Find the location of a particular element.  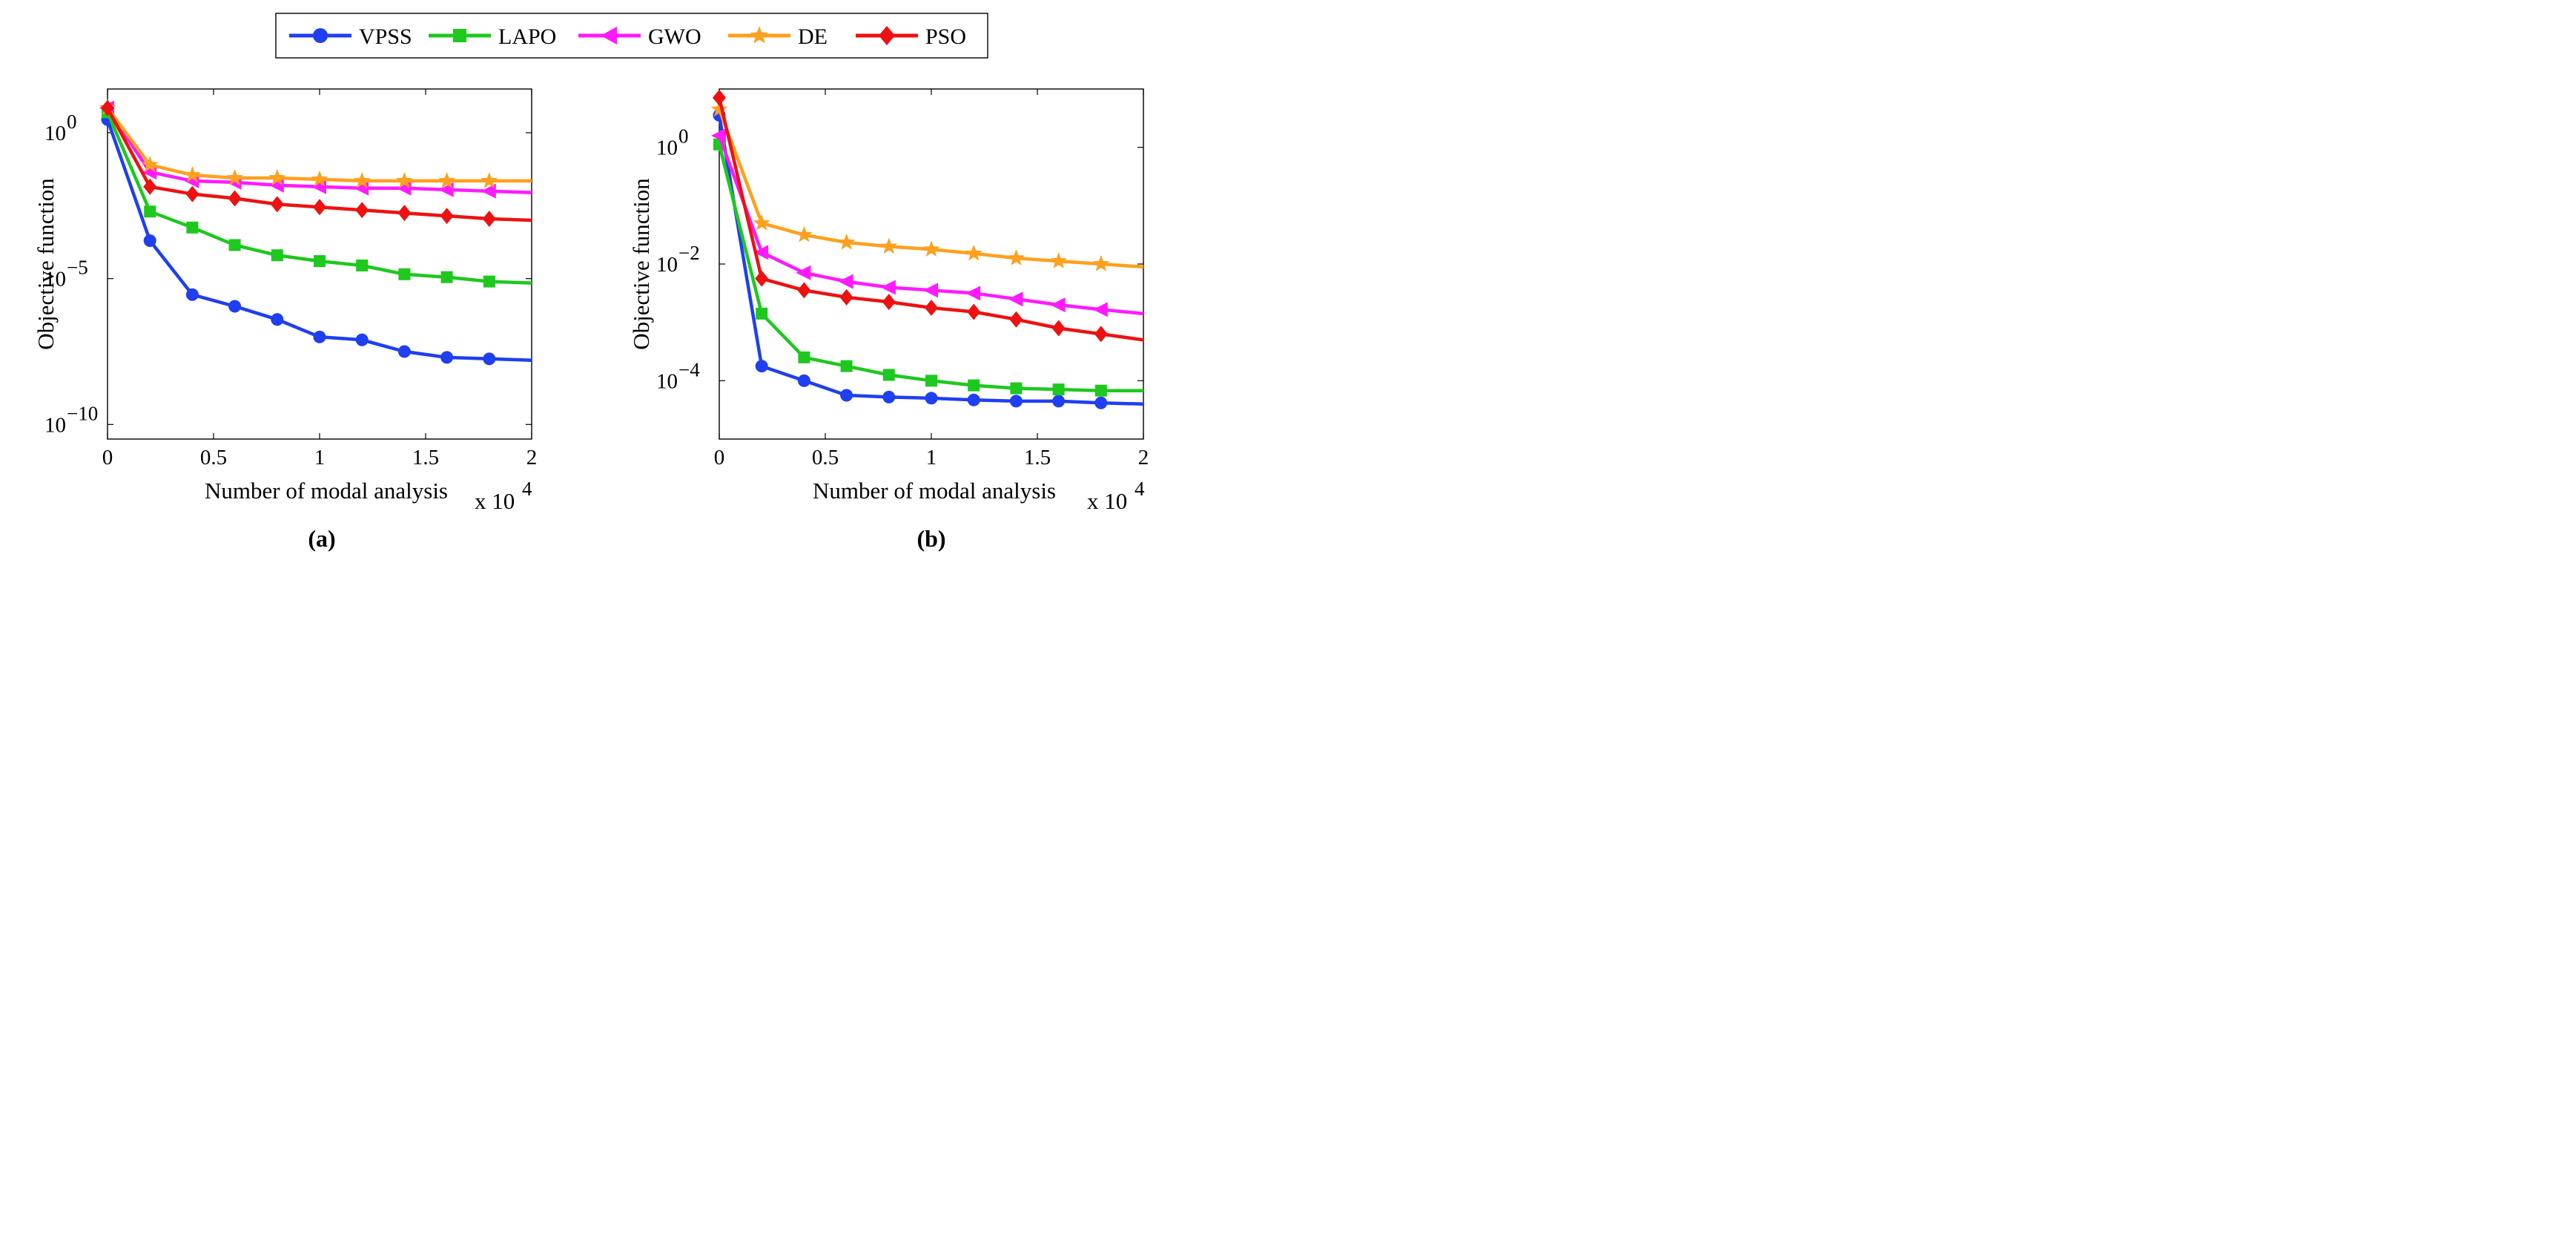

circle-icon is located at coordinates (320, 36).